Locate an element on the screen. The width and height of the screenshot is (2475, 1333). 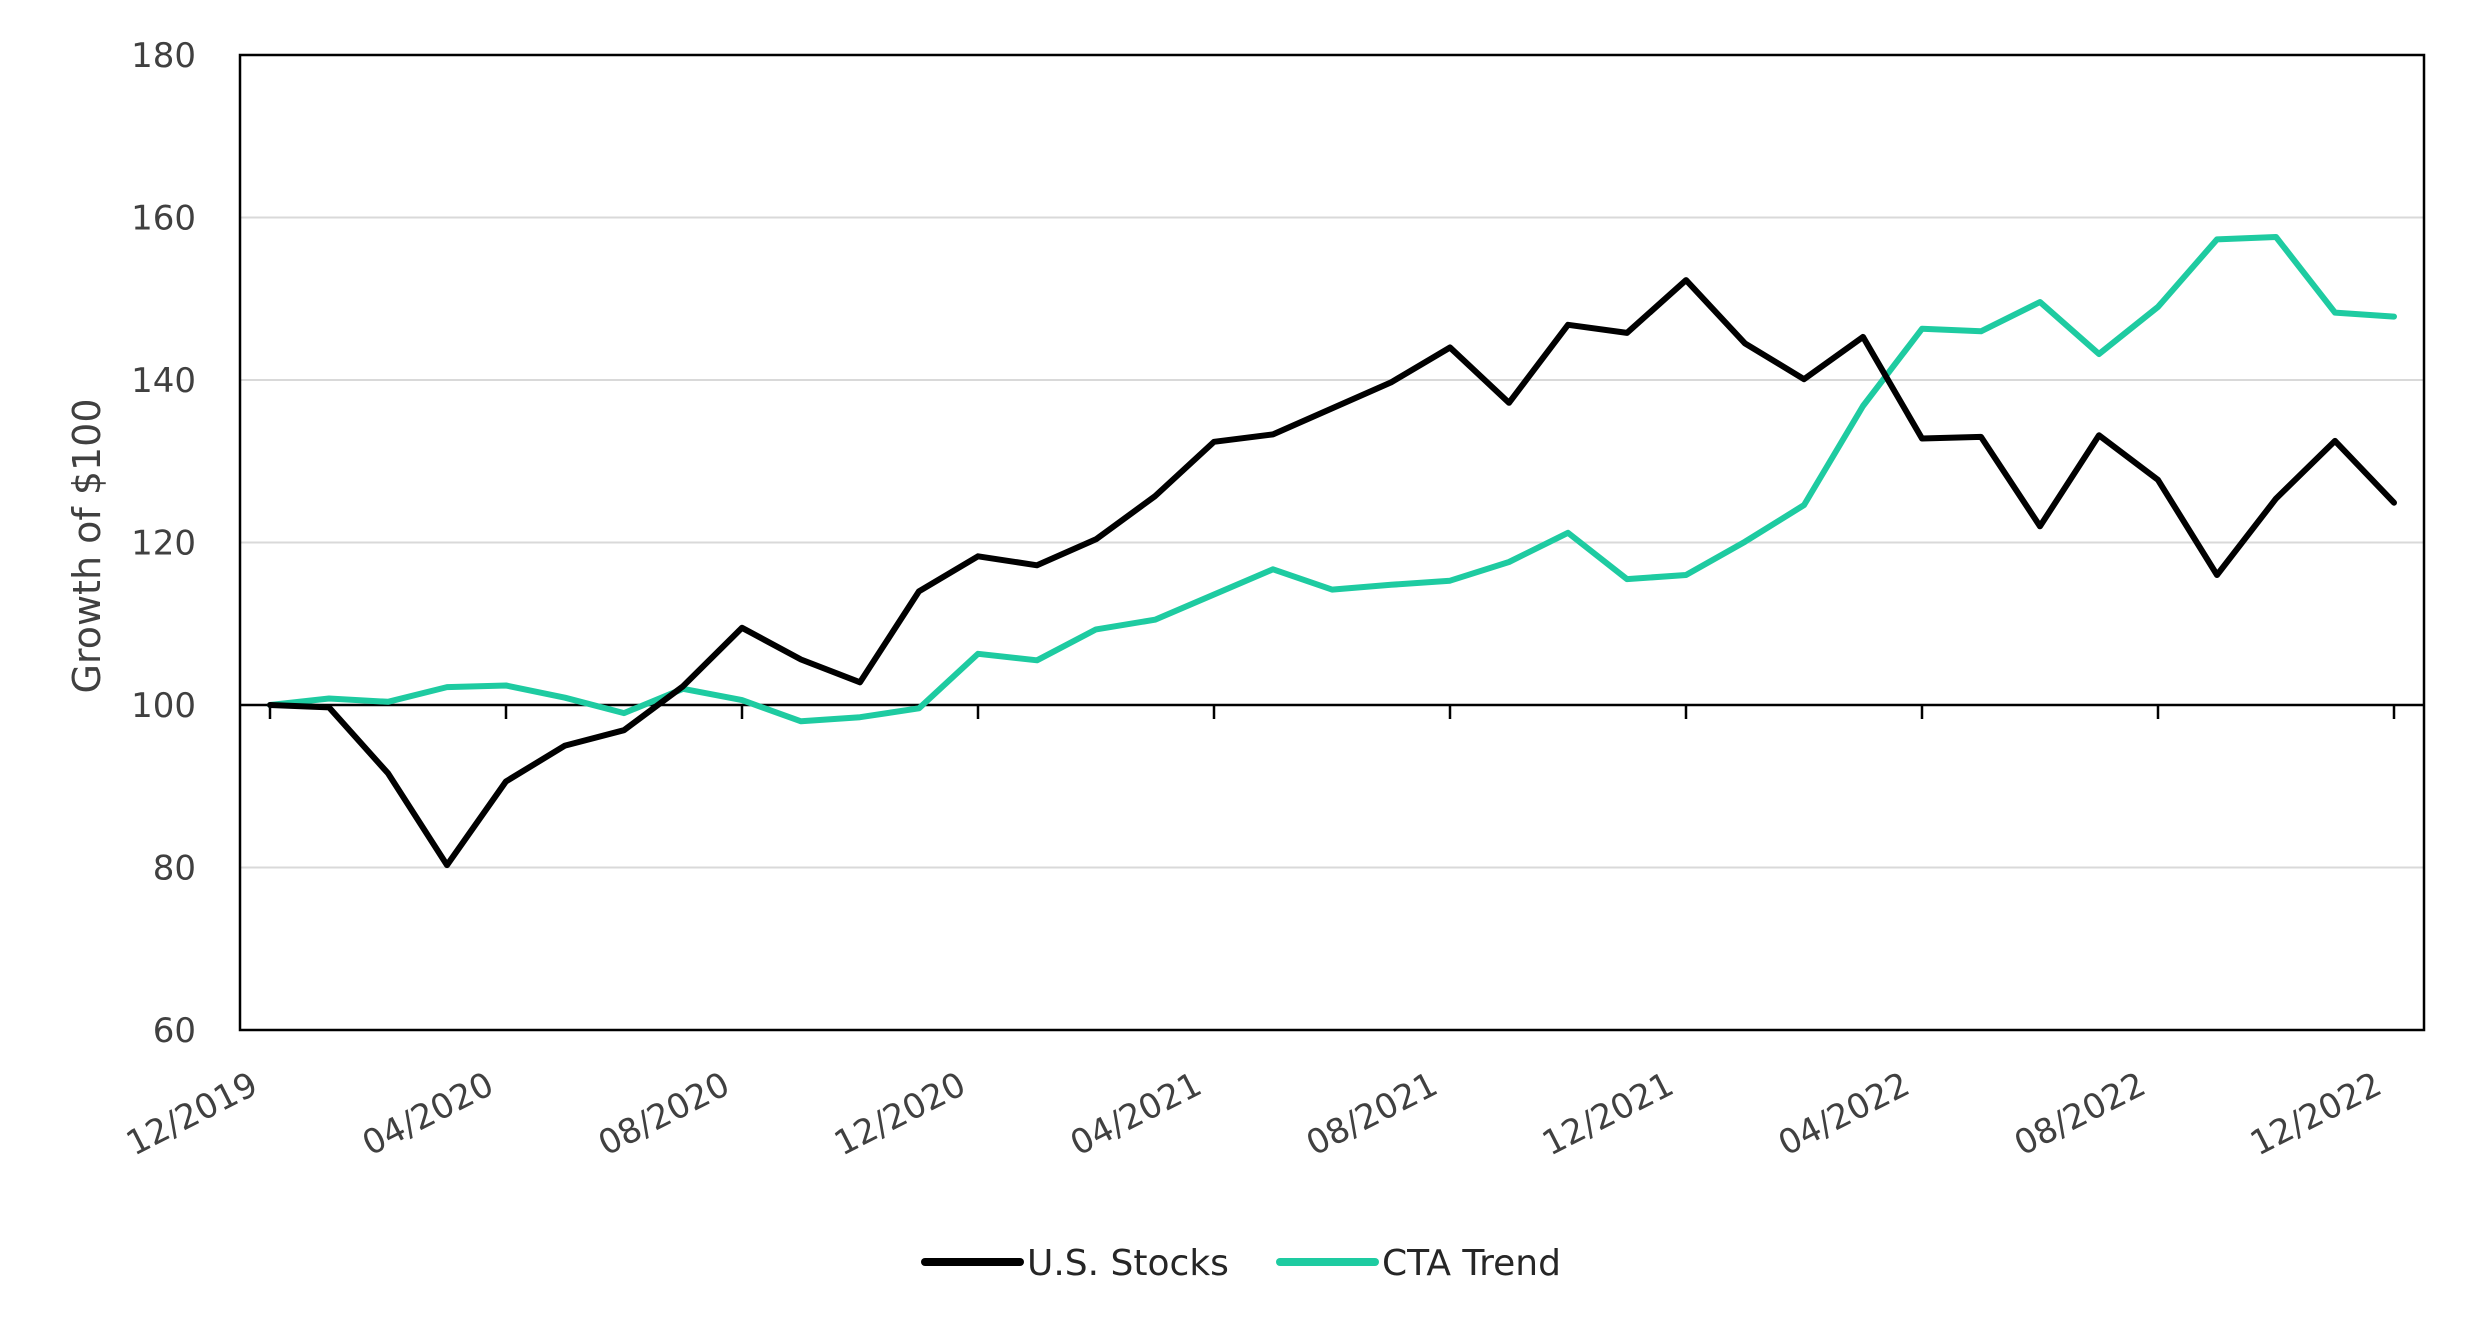
y-tick-label: 60 is located at coordinates (174, 1031).